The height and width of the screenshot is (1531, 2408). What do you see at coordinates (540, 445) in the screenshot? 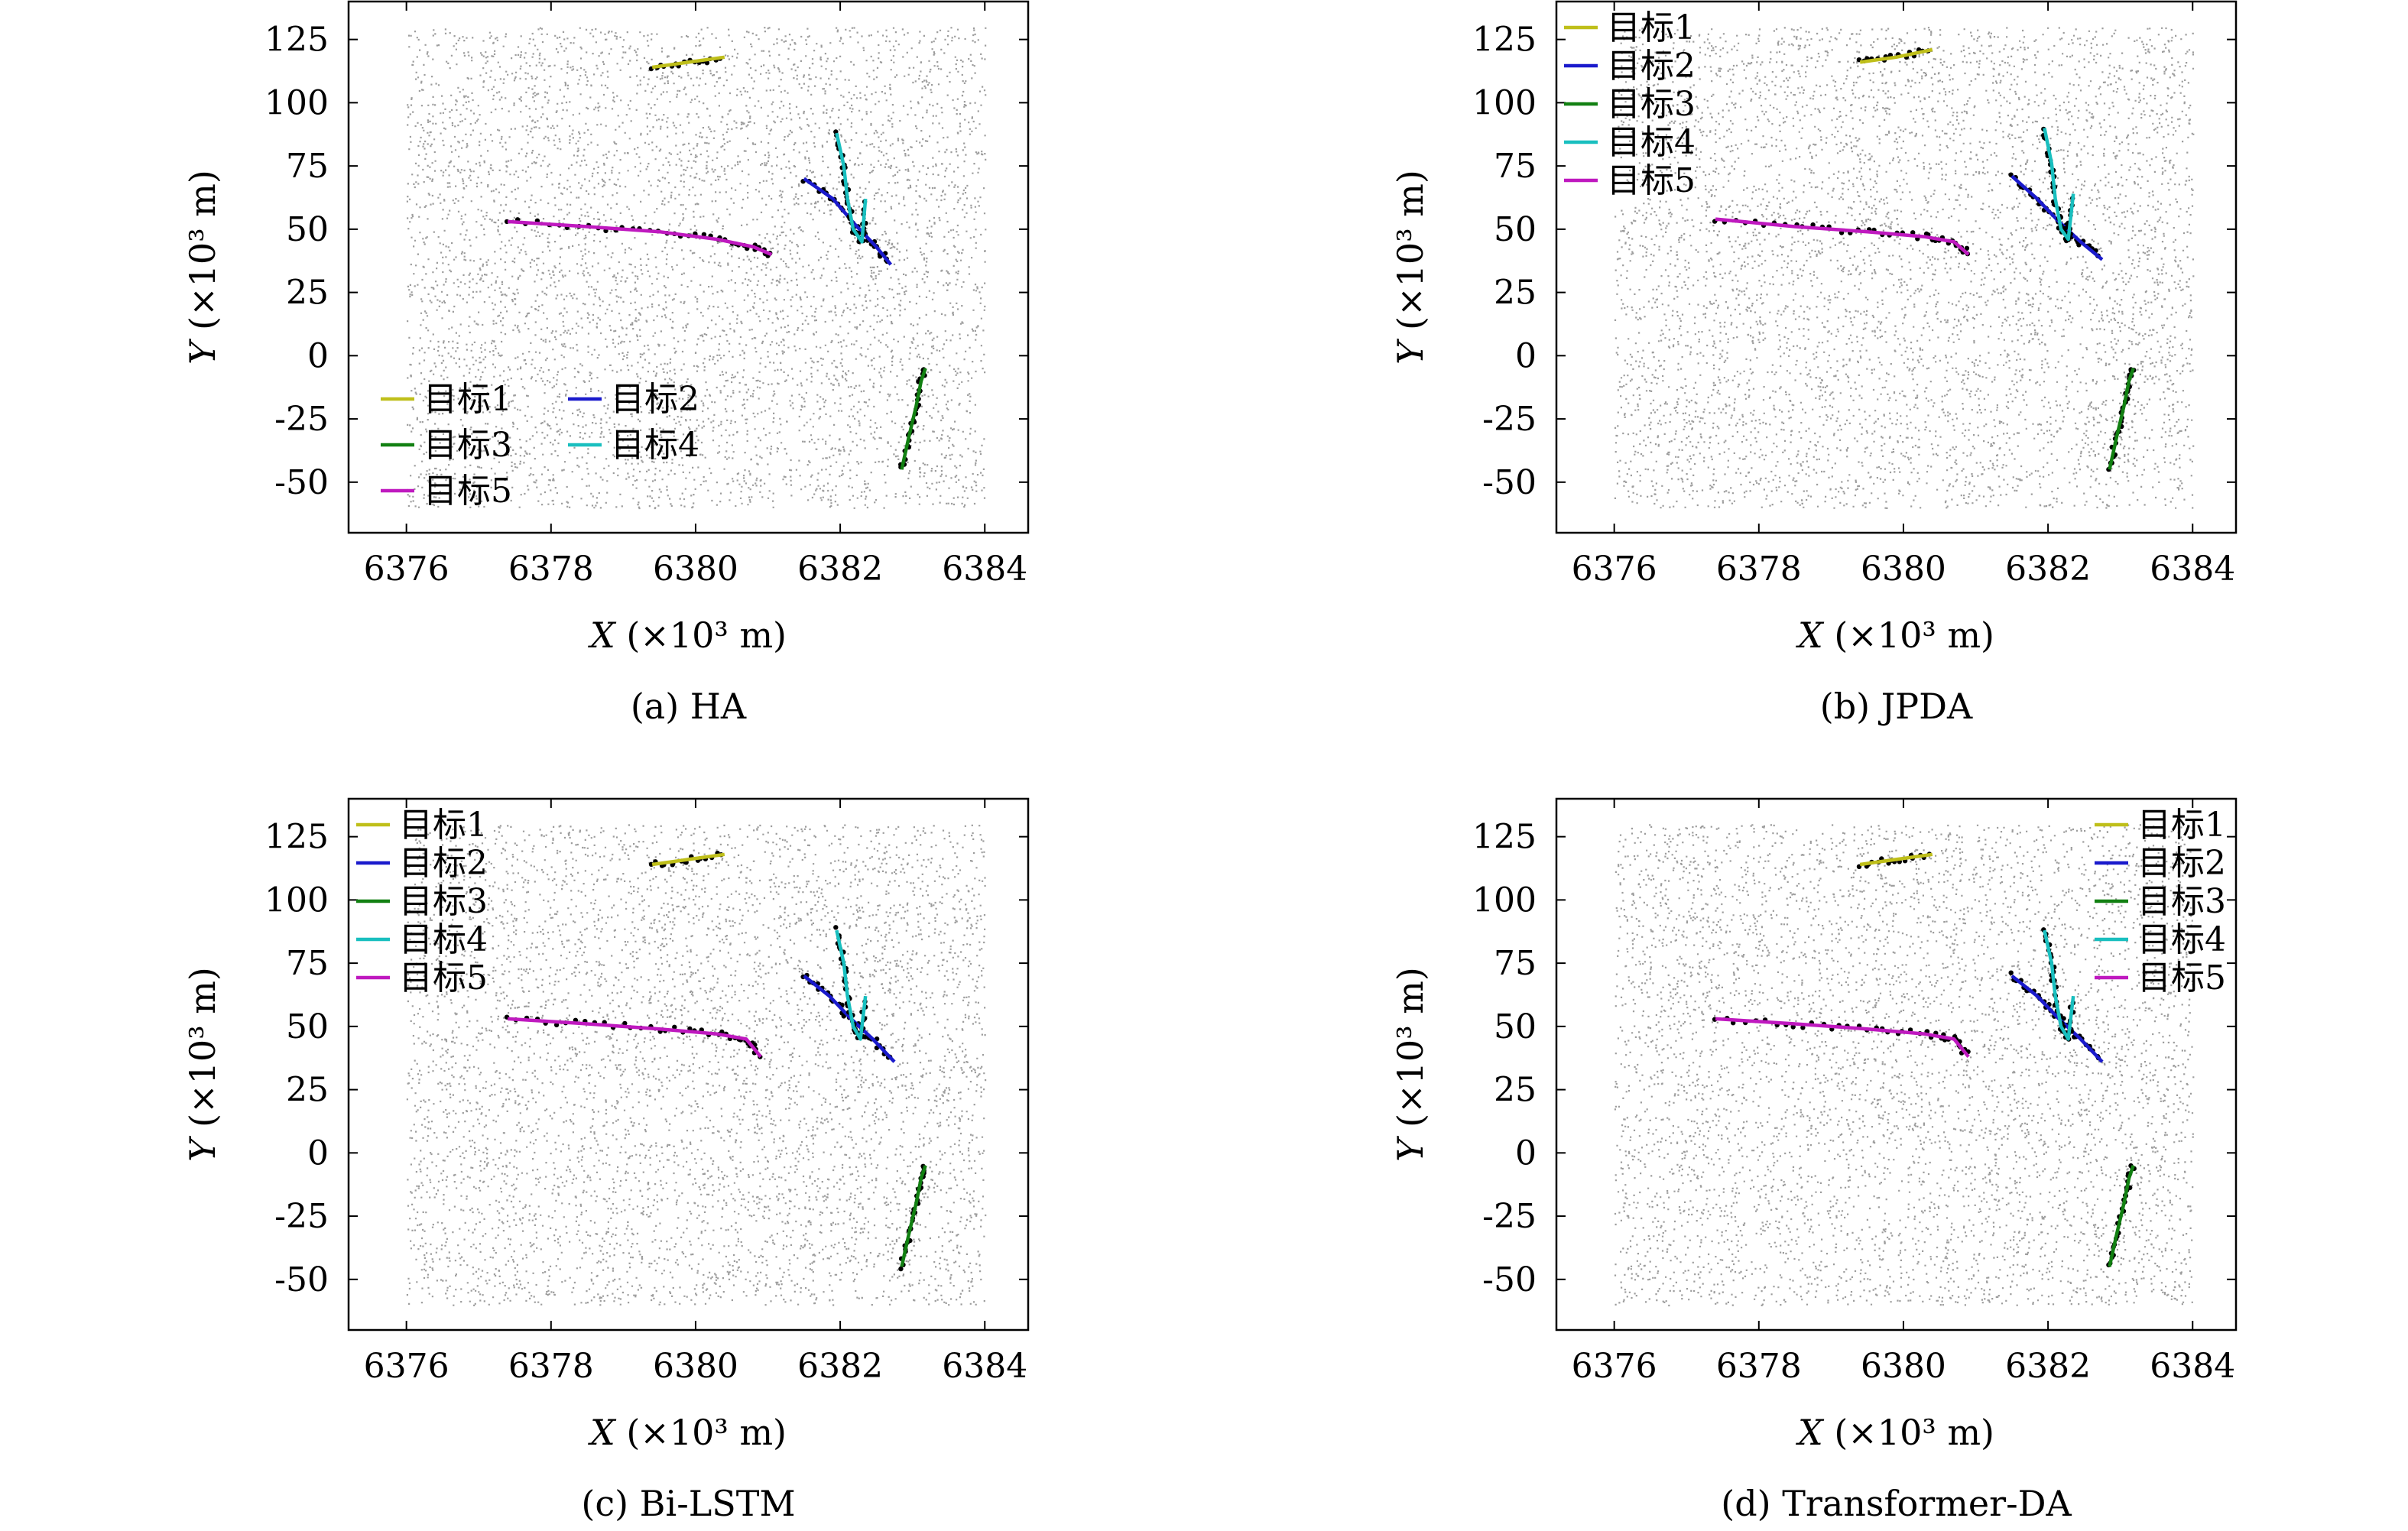
I see `legend: 目标1 目标2 目标3 目标4 目标5` at bounding box center [540, 445].